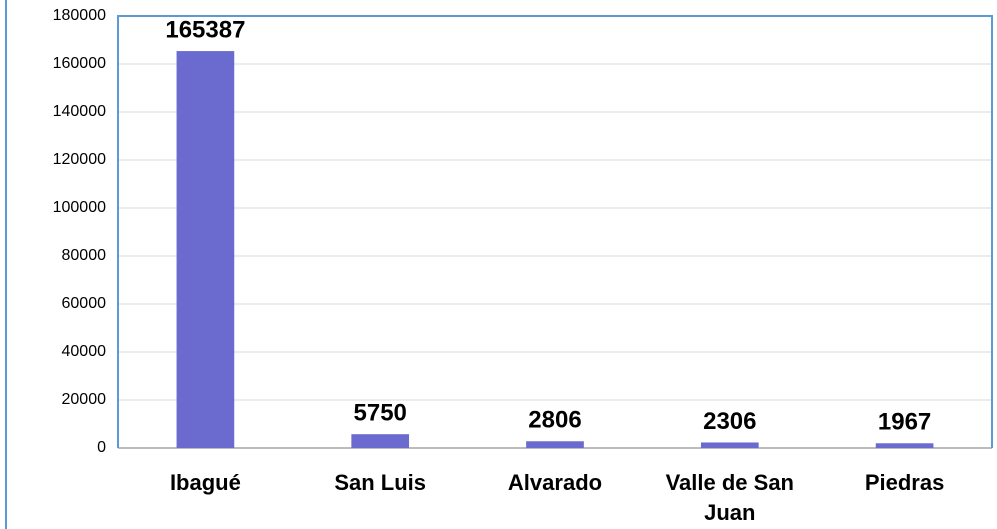  I want to click on x-tick-label: Alvarado, so click(555, 482).